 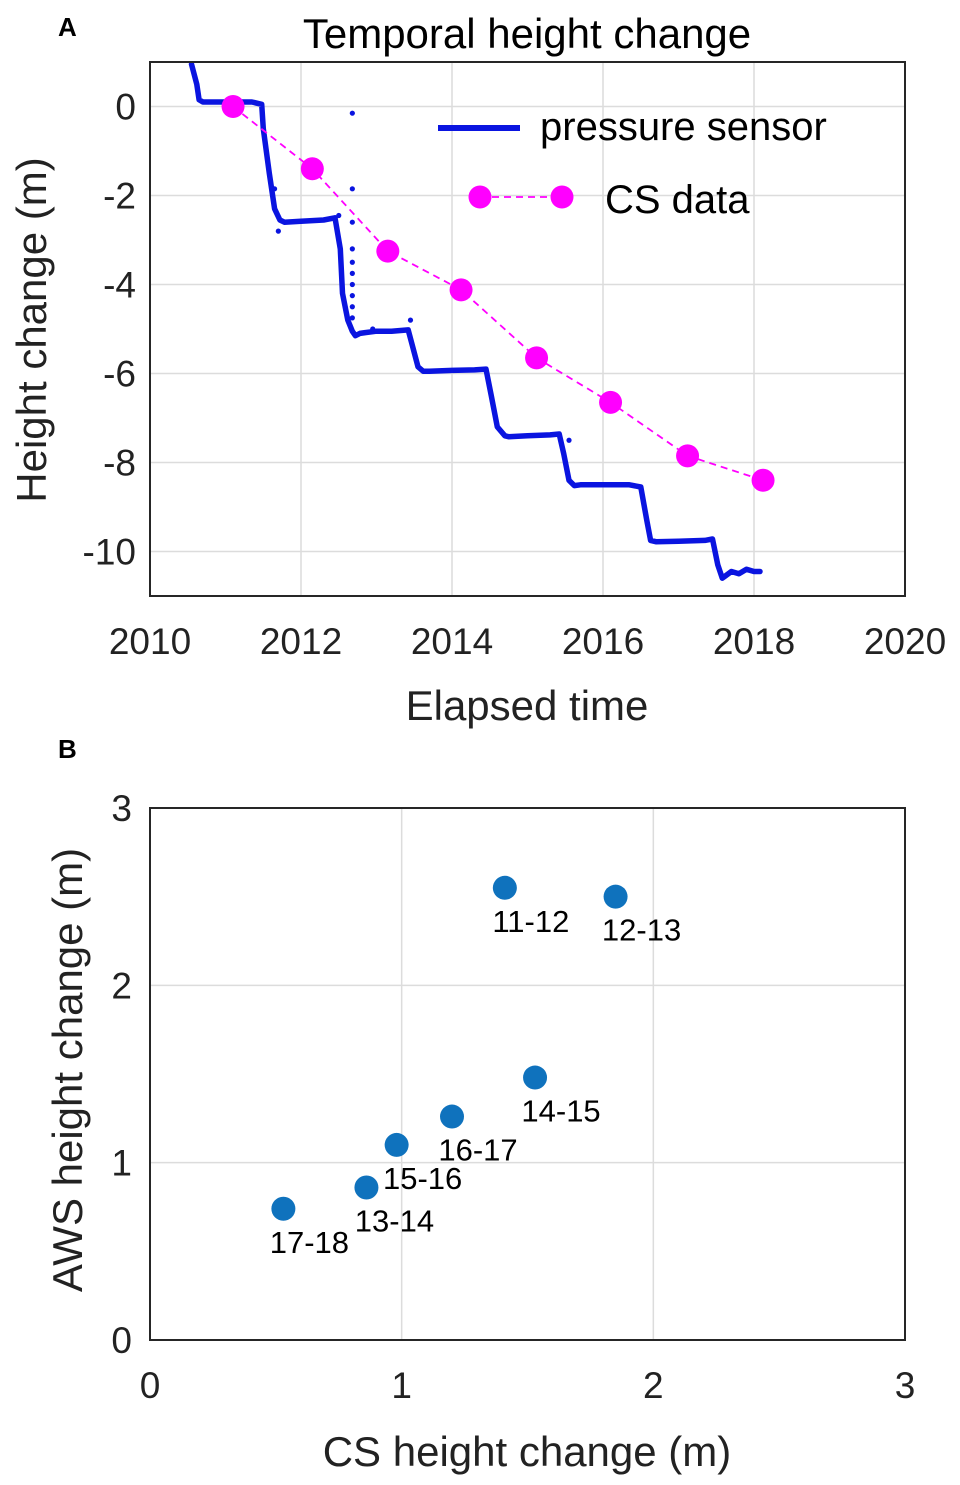 What do you see at coordinates (31, 330) in the screenshot?
I see `panel-a-ylabel: Height change (m)` at bounding box center [31, 330].